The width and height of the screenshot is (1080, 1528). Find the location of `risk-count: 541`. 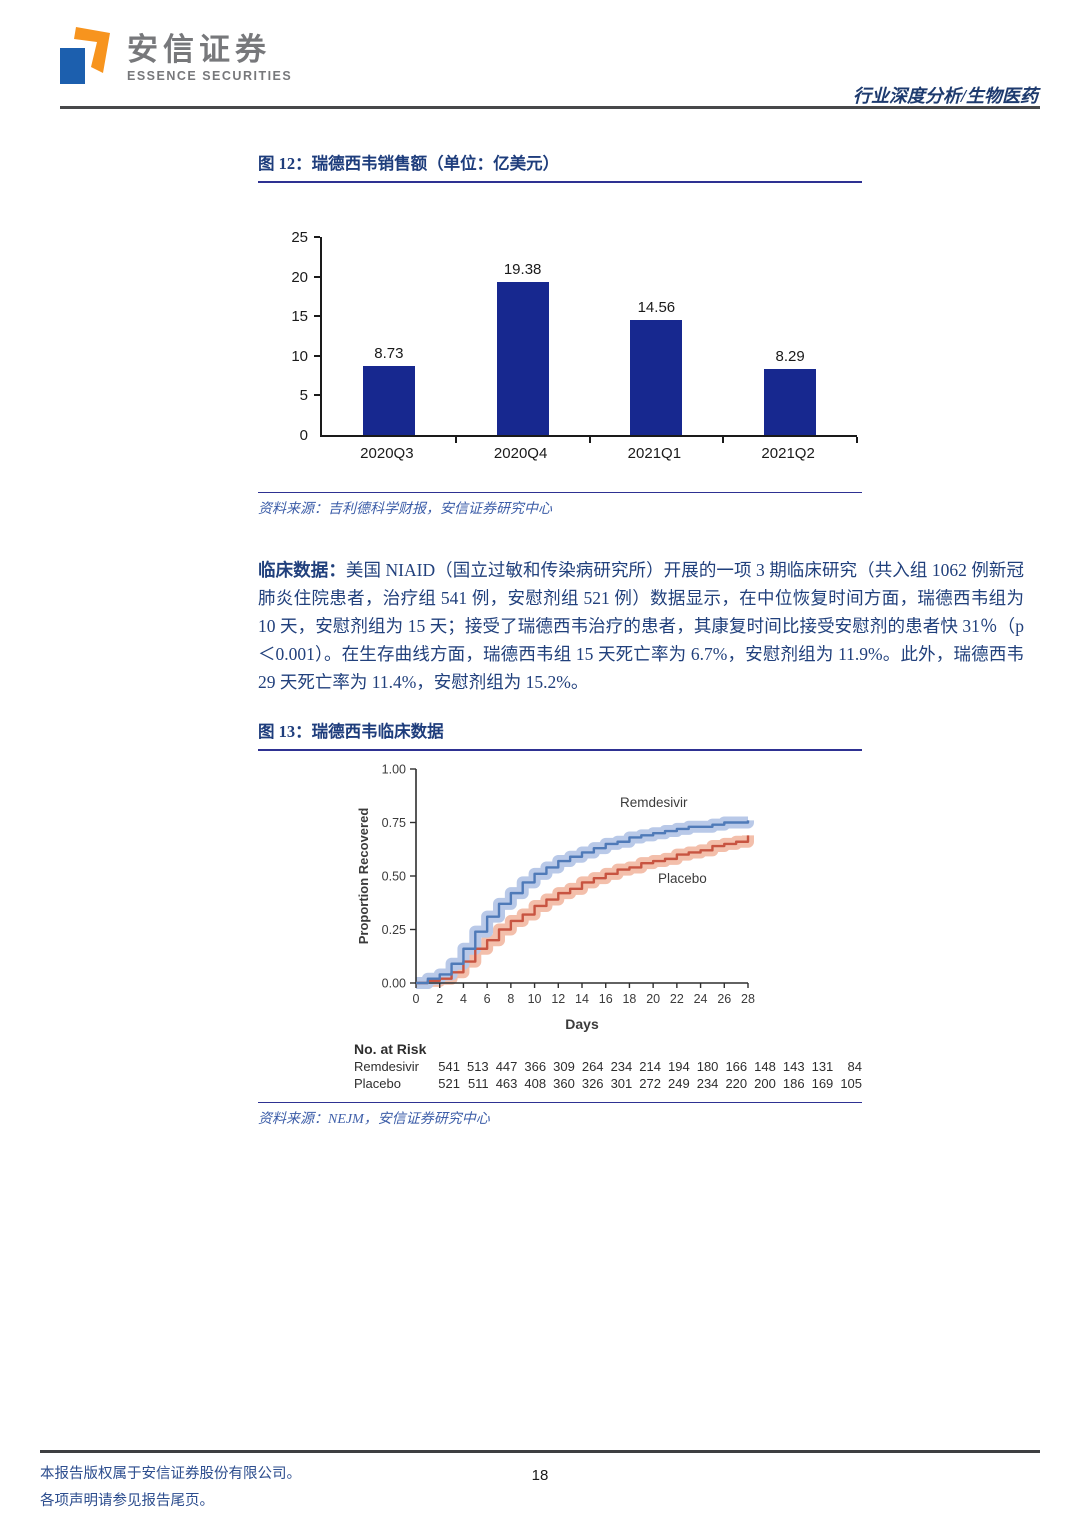

risk-count: 541 is located at coordinates (449, 1066).